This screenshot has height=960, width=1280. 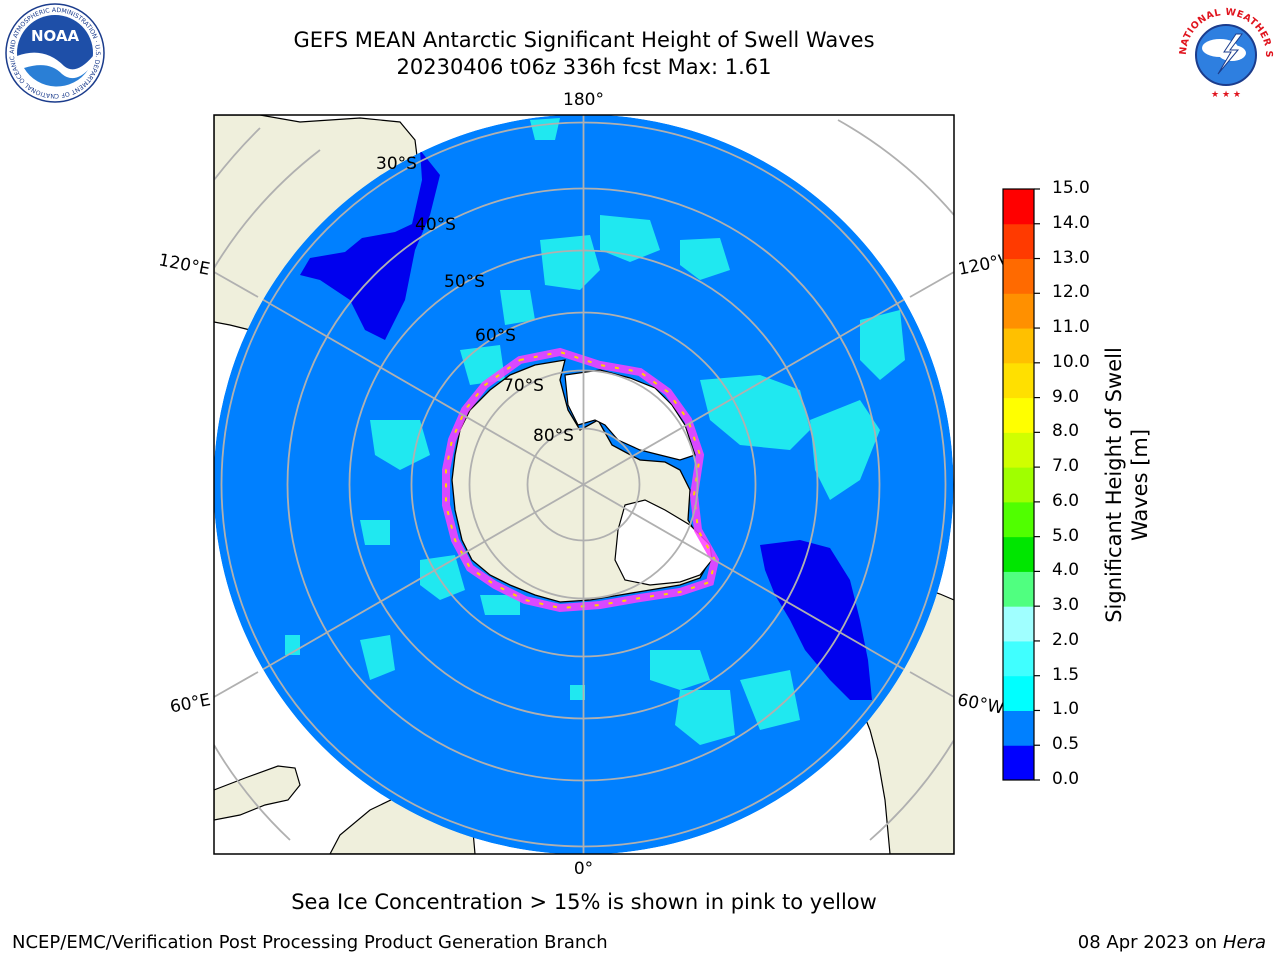 What do you see at coordinates (1066, 639) in the screenshot?
I see `colorbar-tick-label: 2.0` at bounding box center [1066, 639].